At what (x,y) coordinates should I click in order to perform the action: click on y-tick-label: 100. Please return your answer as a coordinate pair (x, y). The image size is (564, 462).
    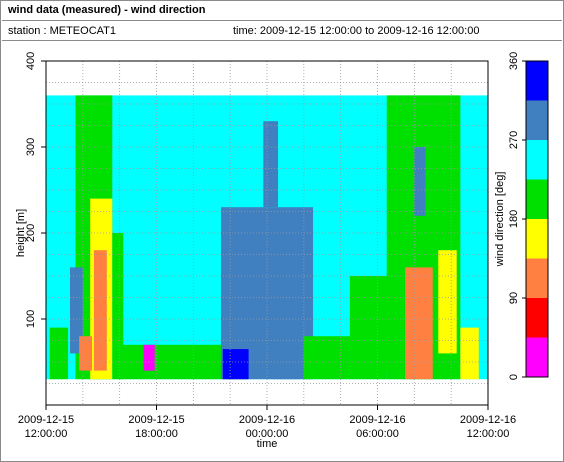
    Looking at the image, I should click on (31, 319).